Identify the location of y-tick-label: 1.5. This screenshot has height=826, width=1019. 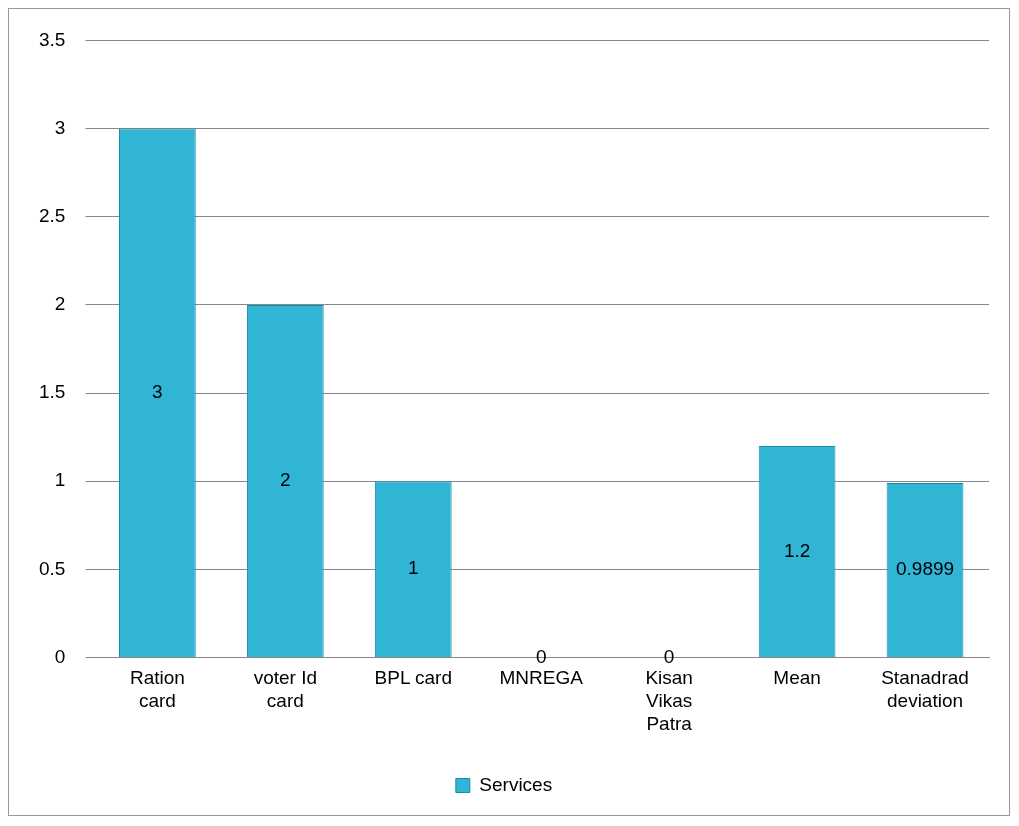
(52, 392).